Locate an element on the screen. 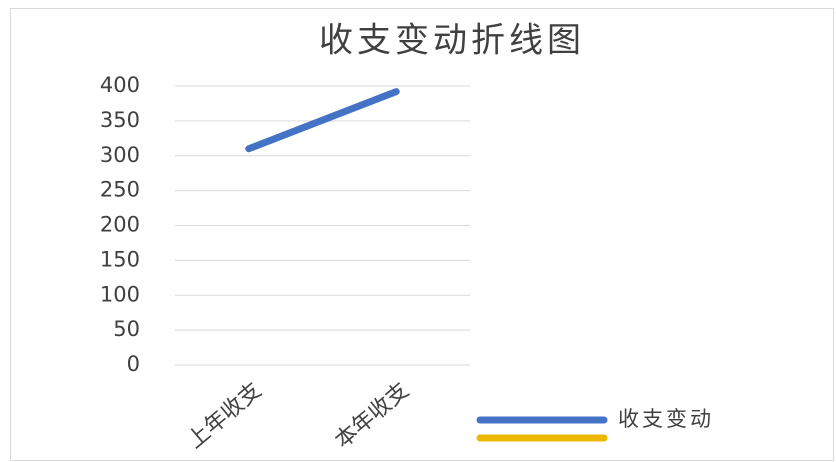  y-tick-label: 200 is located at coordinates (120, 225).